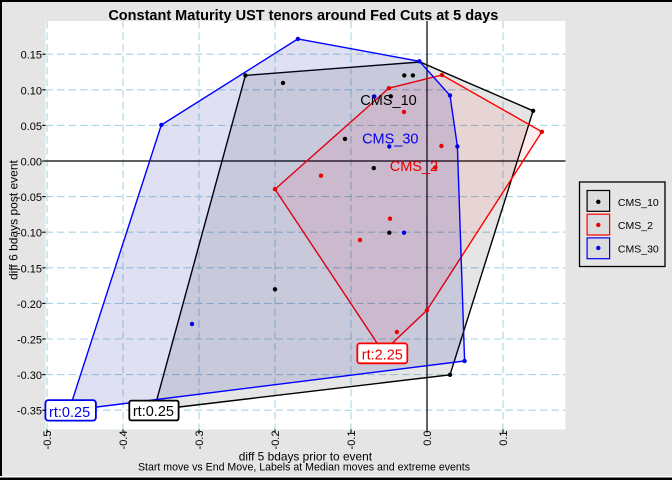  Describe the element at coordinates (29, 269) in the screenshot. I see `svg-text: -0.15` at that location.